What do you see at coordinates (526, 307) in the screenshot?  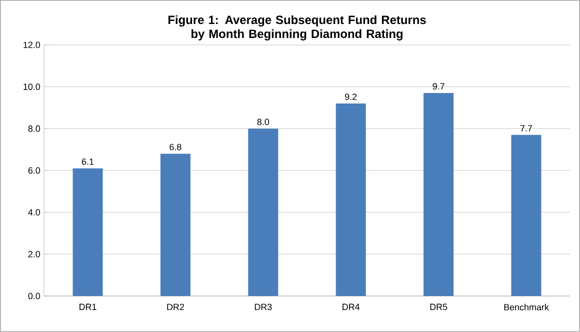 I see `x-tick-label: Benchmark` at bounding box center [526, 307].